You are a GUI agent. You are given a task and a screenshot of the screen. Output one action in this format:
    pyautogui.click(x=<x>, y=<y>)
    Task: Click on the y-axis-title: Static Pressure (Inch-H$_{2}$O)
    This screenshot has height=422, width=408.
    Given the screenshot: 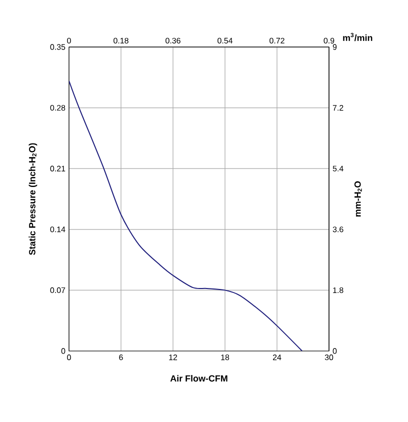 What is the action you would take?
    pyautogui.click(x=33, y=199)
    